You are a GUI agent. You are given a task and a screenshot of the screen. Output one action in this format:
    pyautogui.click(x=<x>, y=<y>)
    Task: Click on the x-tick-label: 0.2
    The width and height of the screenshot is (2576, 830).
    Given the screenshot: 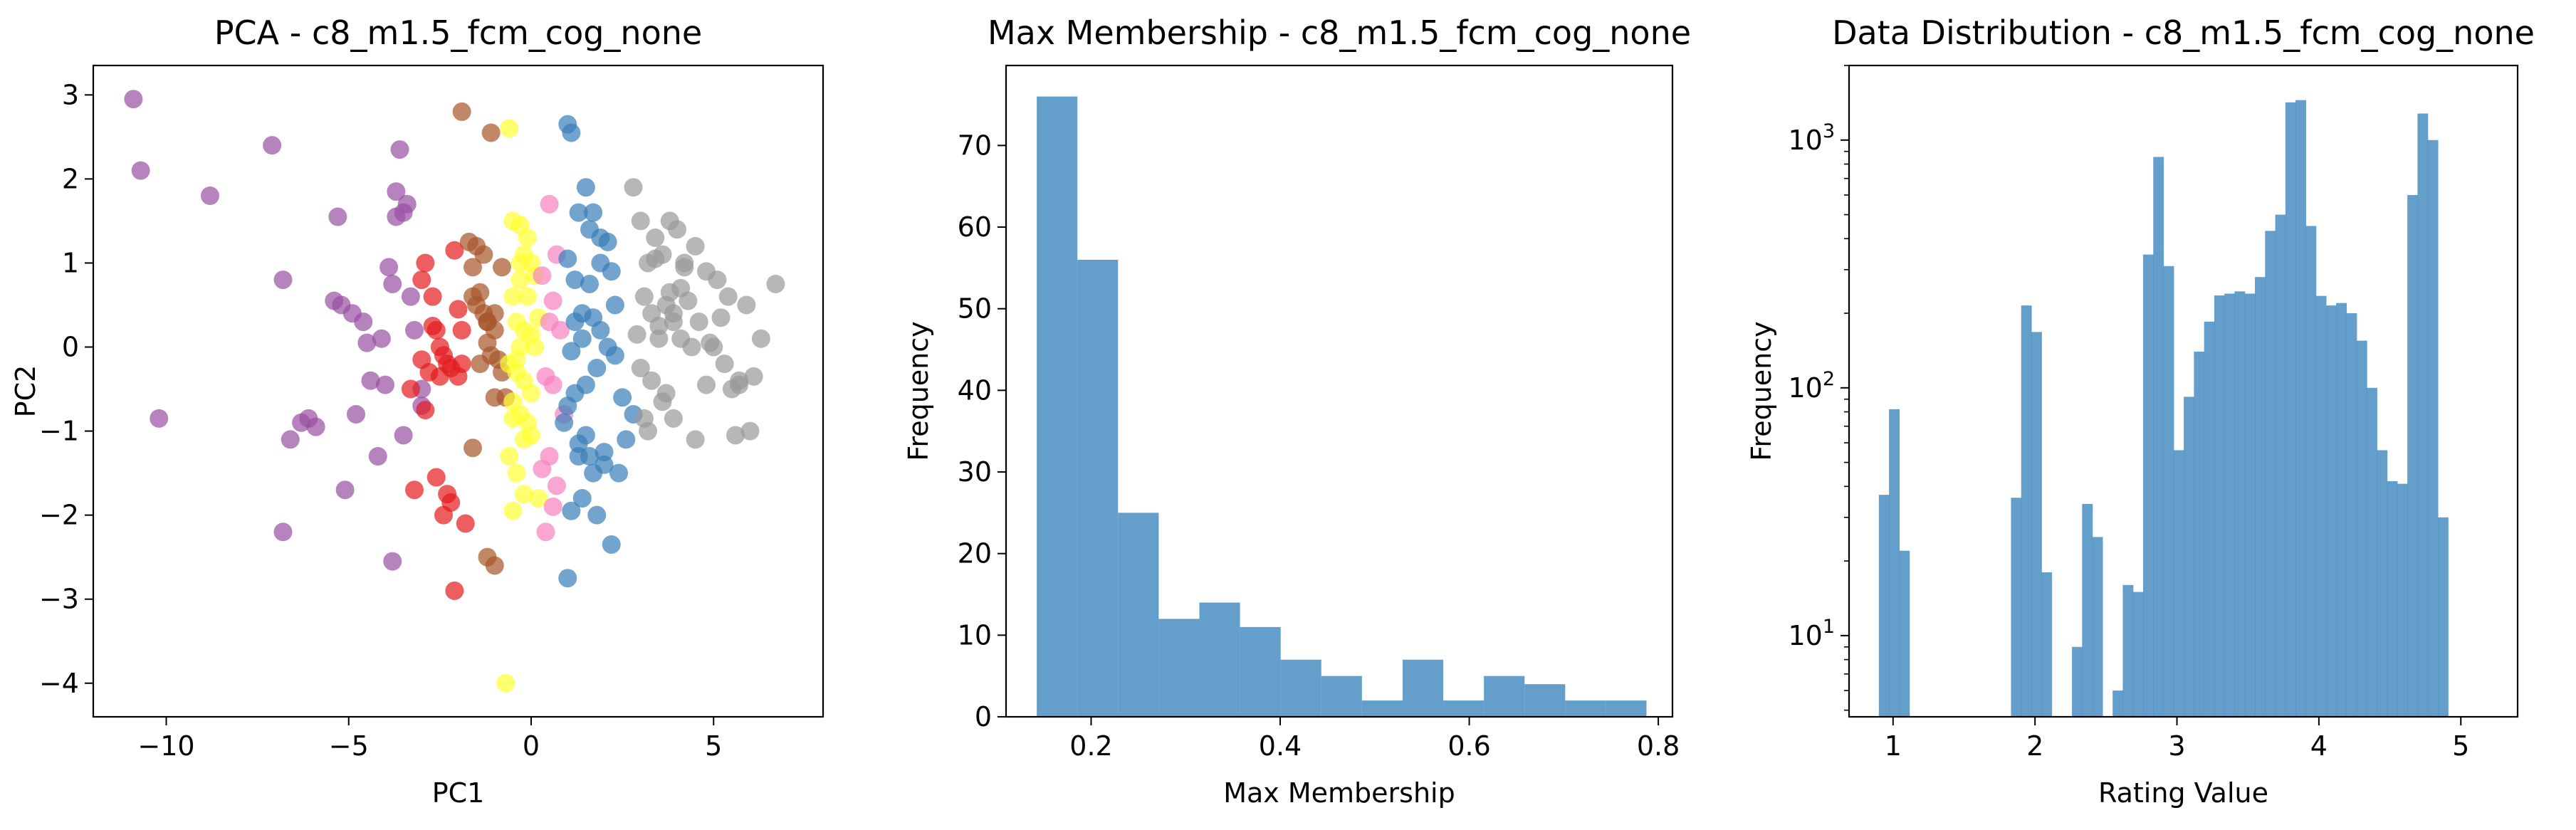 What is the action you would take?
    pyautogui.click(x=1090, y=746)
    